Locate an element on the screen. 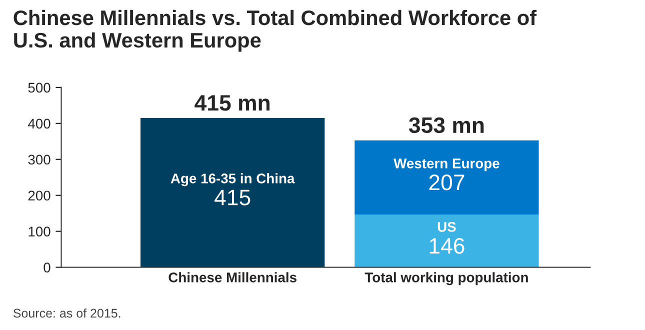  total-label: 415 mn is located at coordinates (232, 103).